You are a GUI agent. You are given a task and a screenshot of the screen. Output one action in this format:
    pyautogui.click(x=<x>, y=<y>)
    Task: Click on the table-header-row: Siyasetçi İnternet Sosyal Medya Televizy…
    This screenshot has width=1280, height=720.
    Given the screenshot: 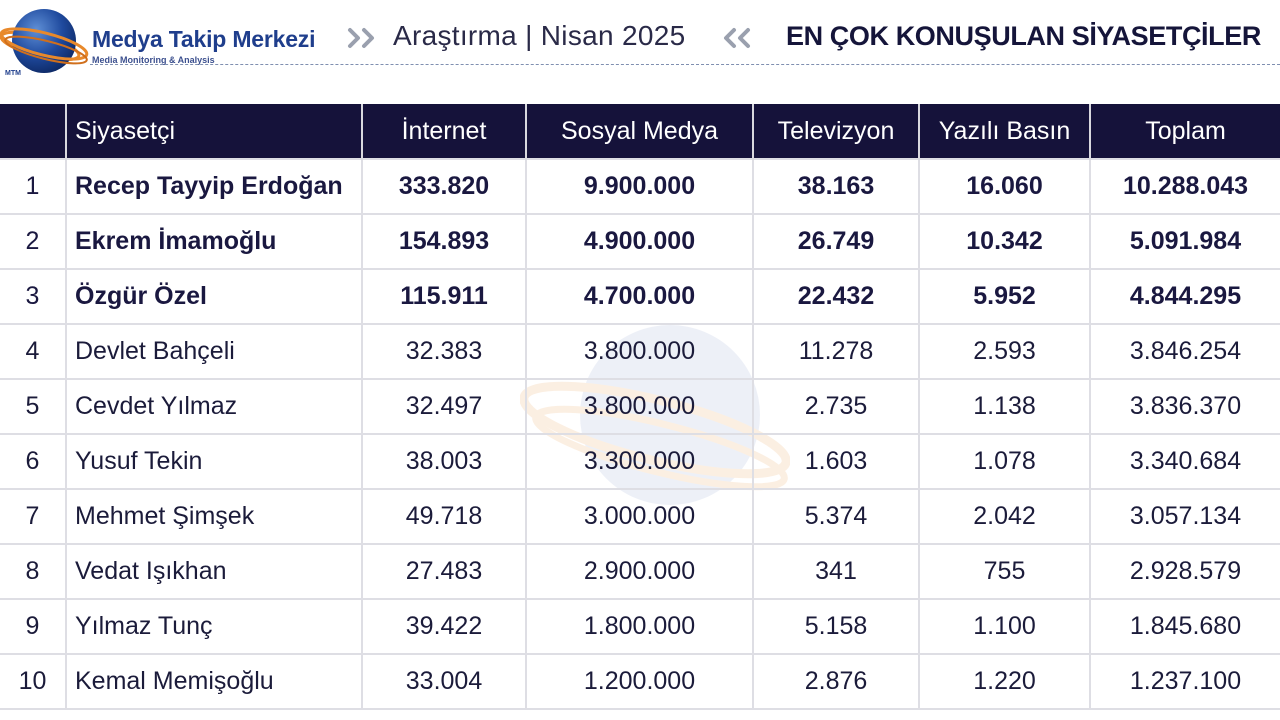 What is the action you would take?
    pyautogui.click(x=640, y=131)
    